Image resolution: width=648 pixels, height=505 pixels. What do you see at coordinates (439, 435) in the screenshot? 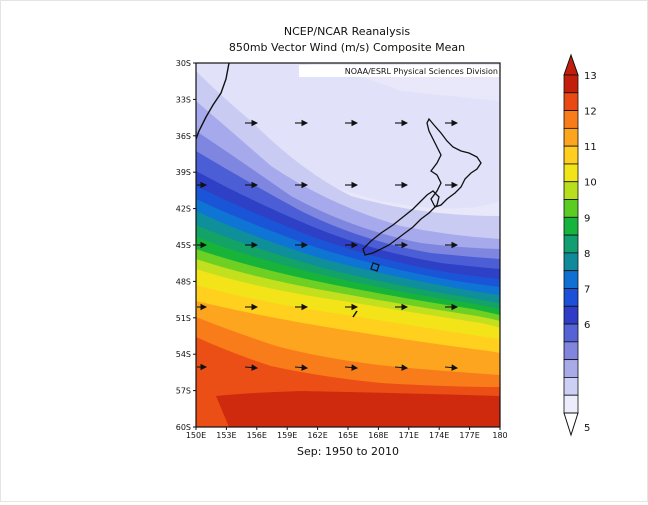
I see `longitude-tick-label: 174E` at bounding box center [439, 435].